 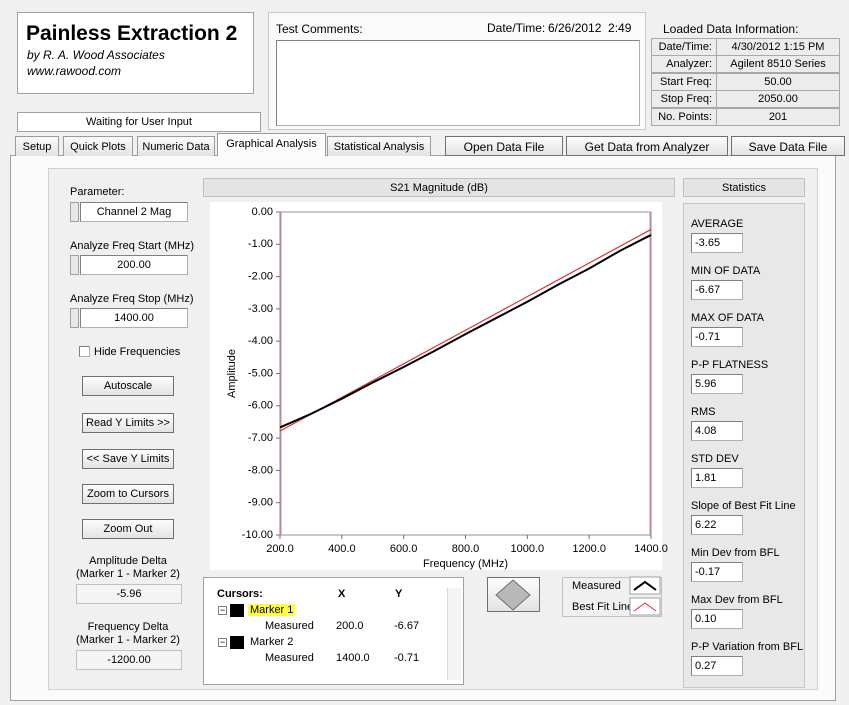 I want to click on stat-label: AVERAGE, so click(x=717, y=224).